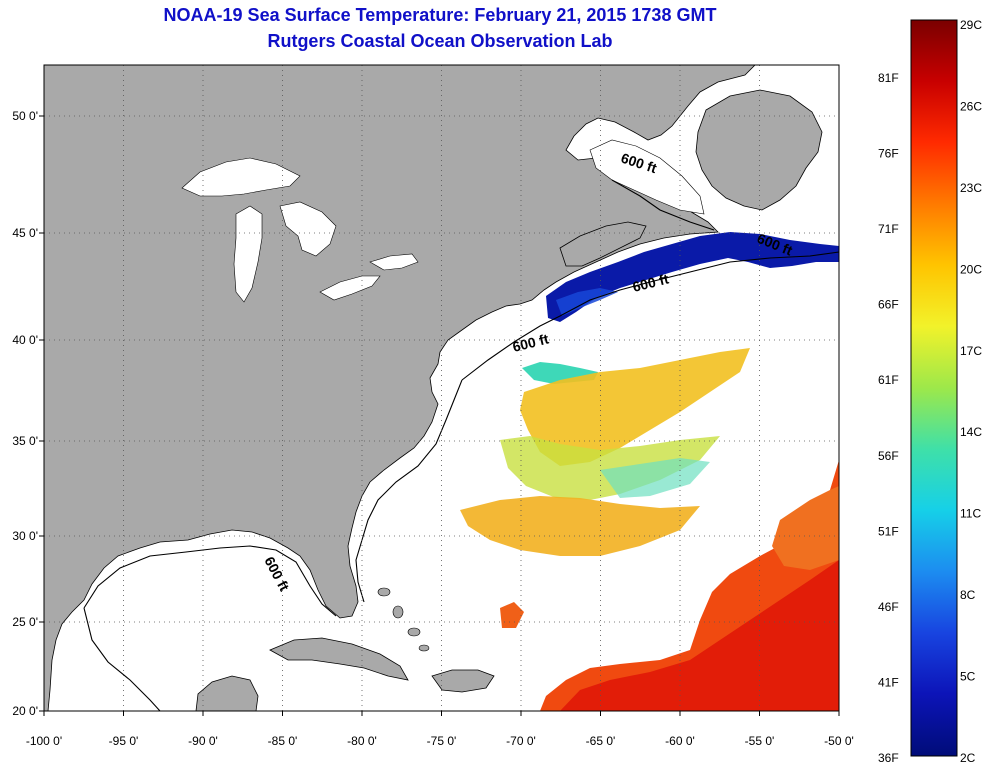 Image resolution: width=984 pixels, height=770 pixels. I want to click on colorbar-celsius-labels: 29C 26C 23C 20C 17C 14C 11C 8C 5C 2C, so click(971, 391).